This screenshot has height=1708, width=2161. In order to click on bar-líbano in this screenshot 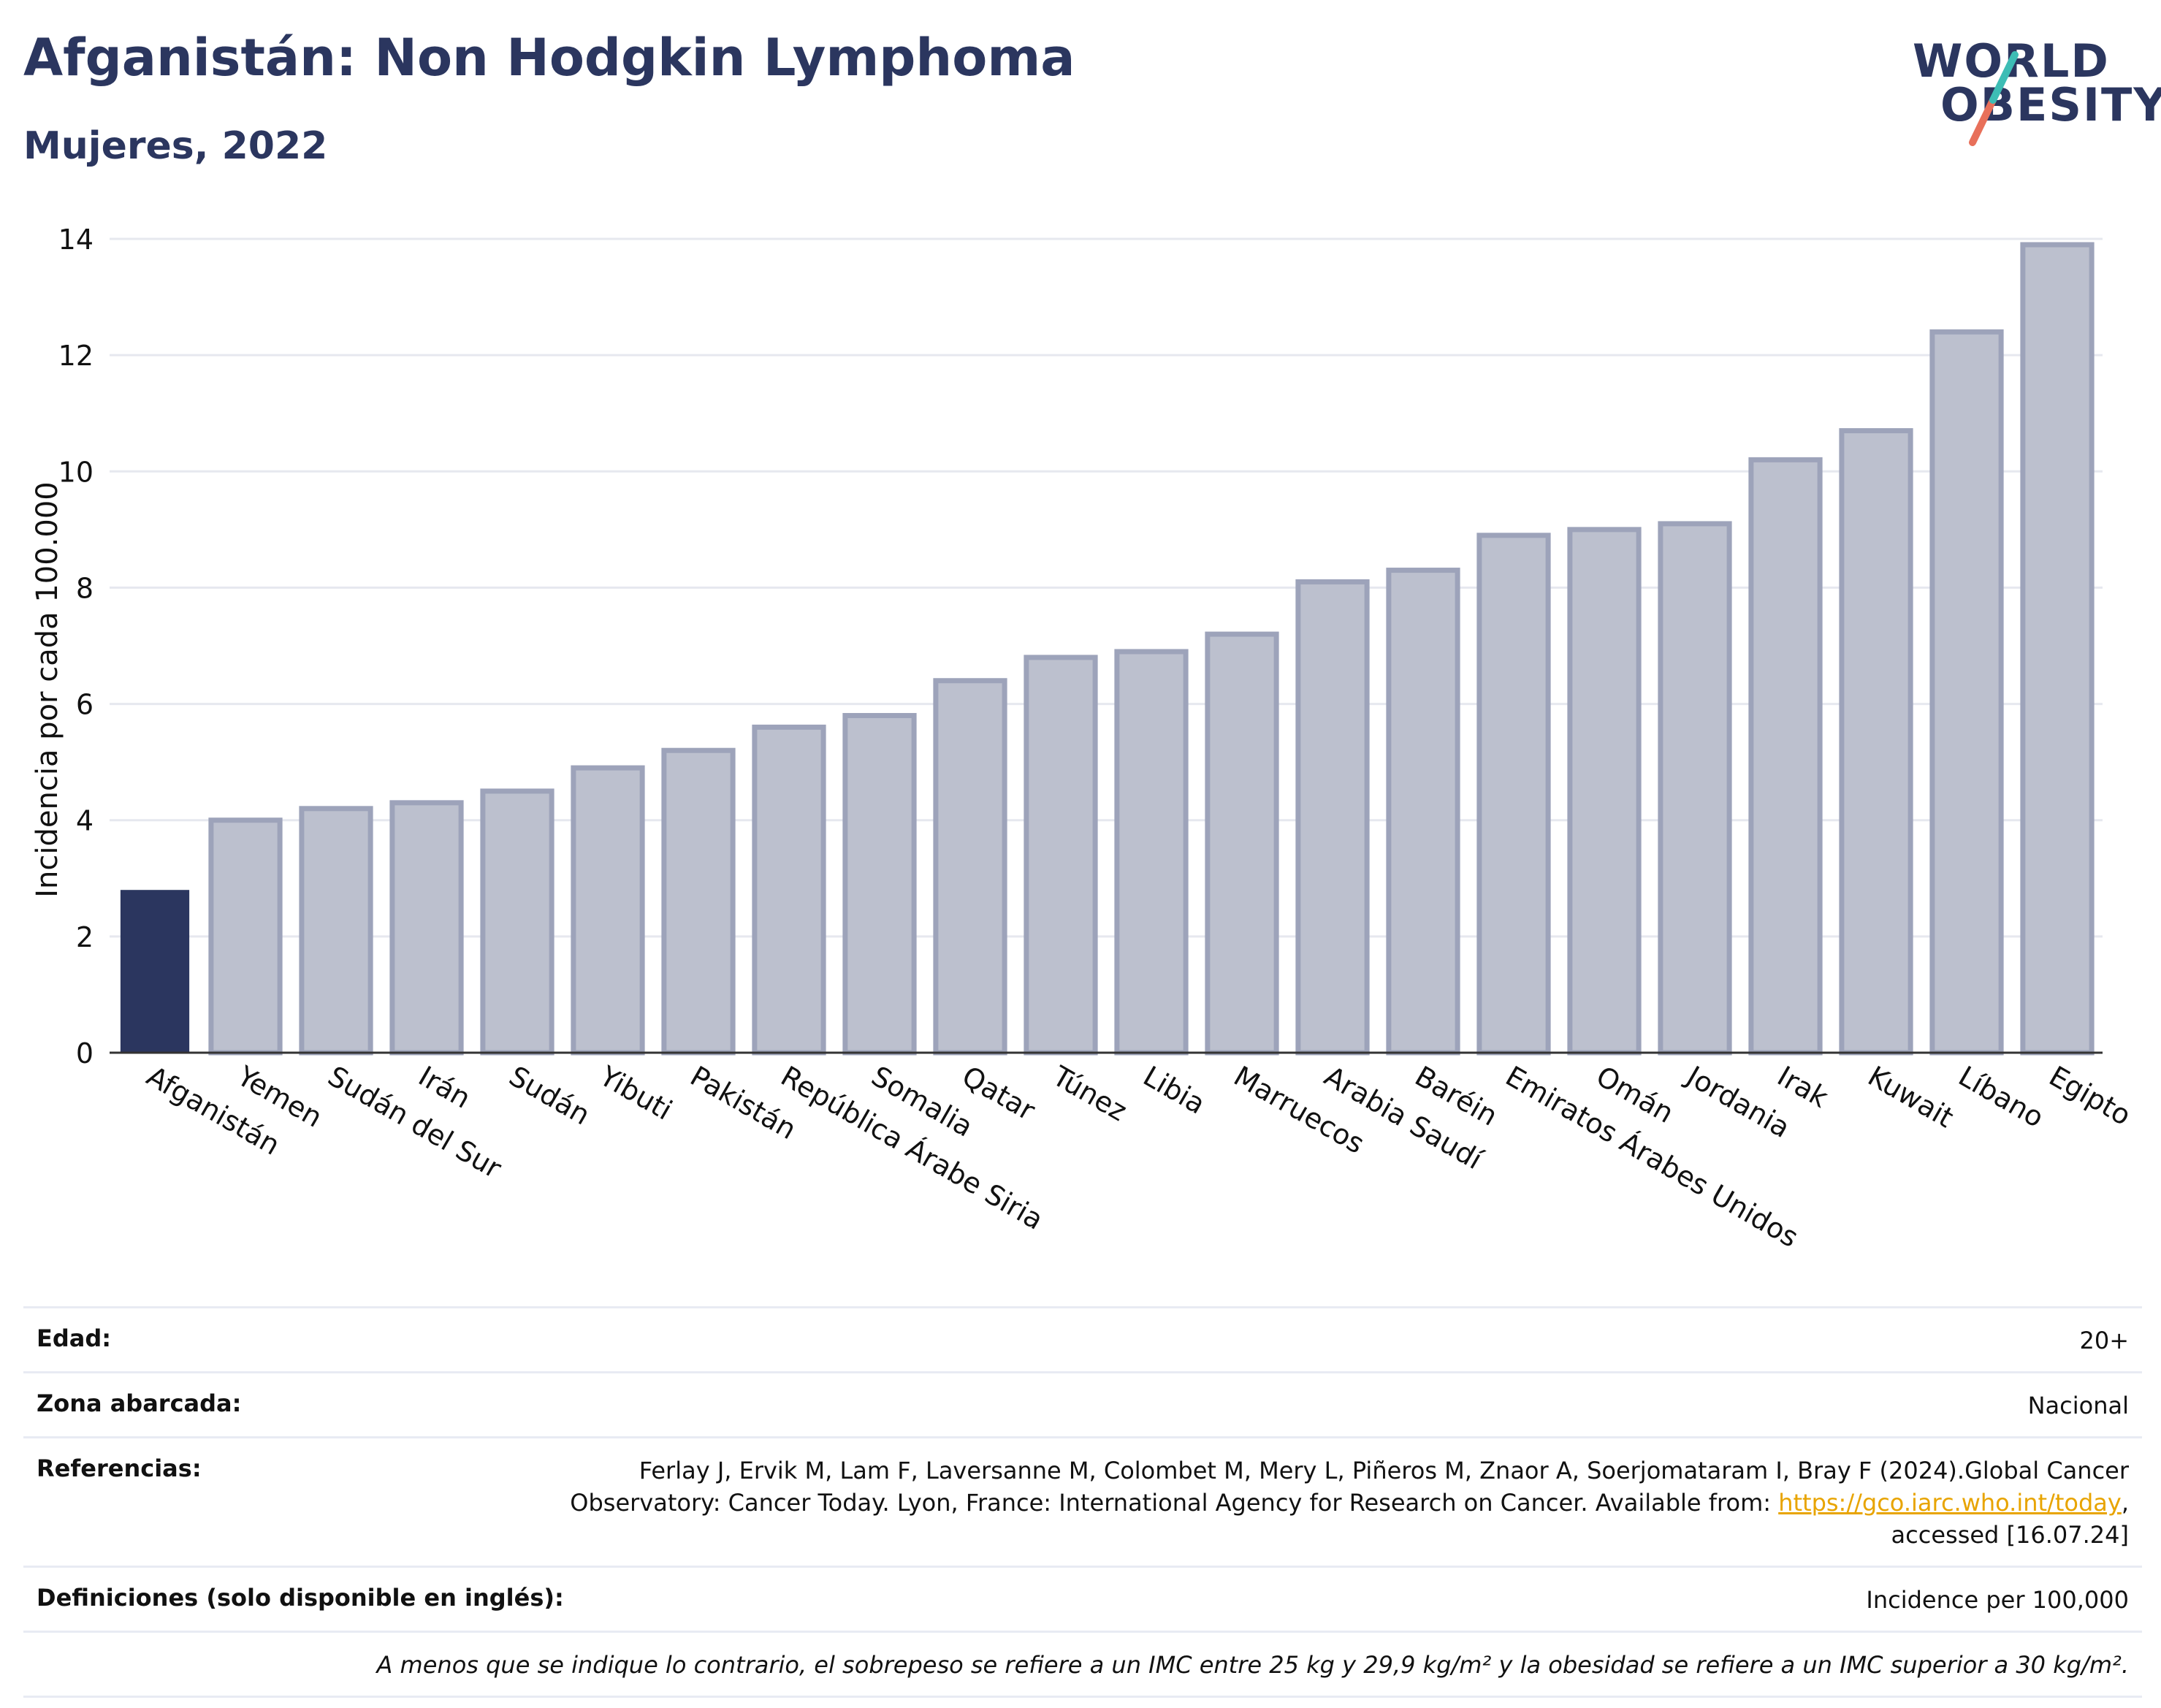, I will do `click(1966, 692)`.